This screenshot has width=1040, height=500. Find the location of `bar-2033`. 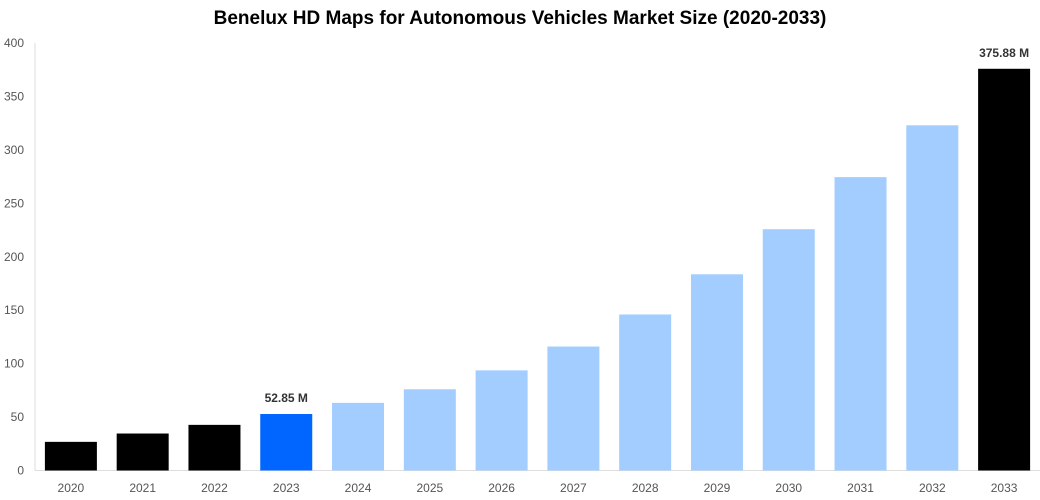

bar-2033 is located at coordinates (1004, 269).